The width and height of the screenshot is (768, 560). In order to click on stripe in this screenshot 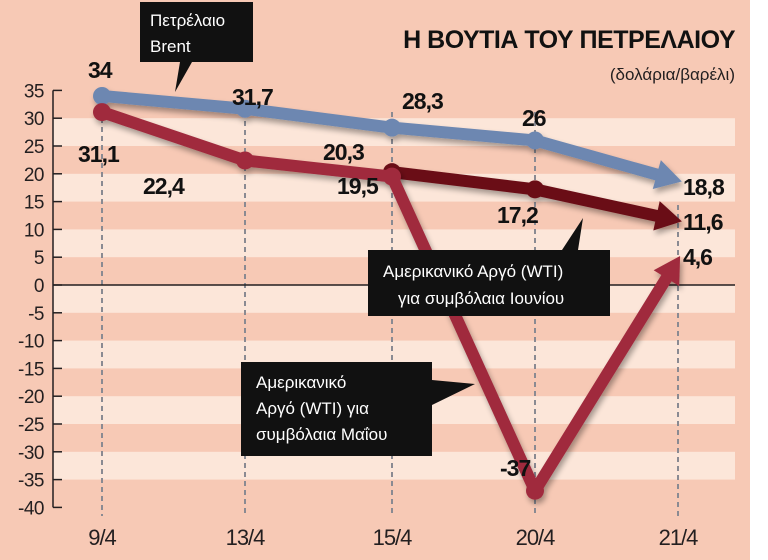, I will do `click(394, 465)`.